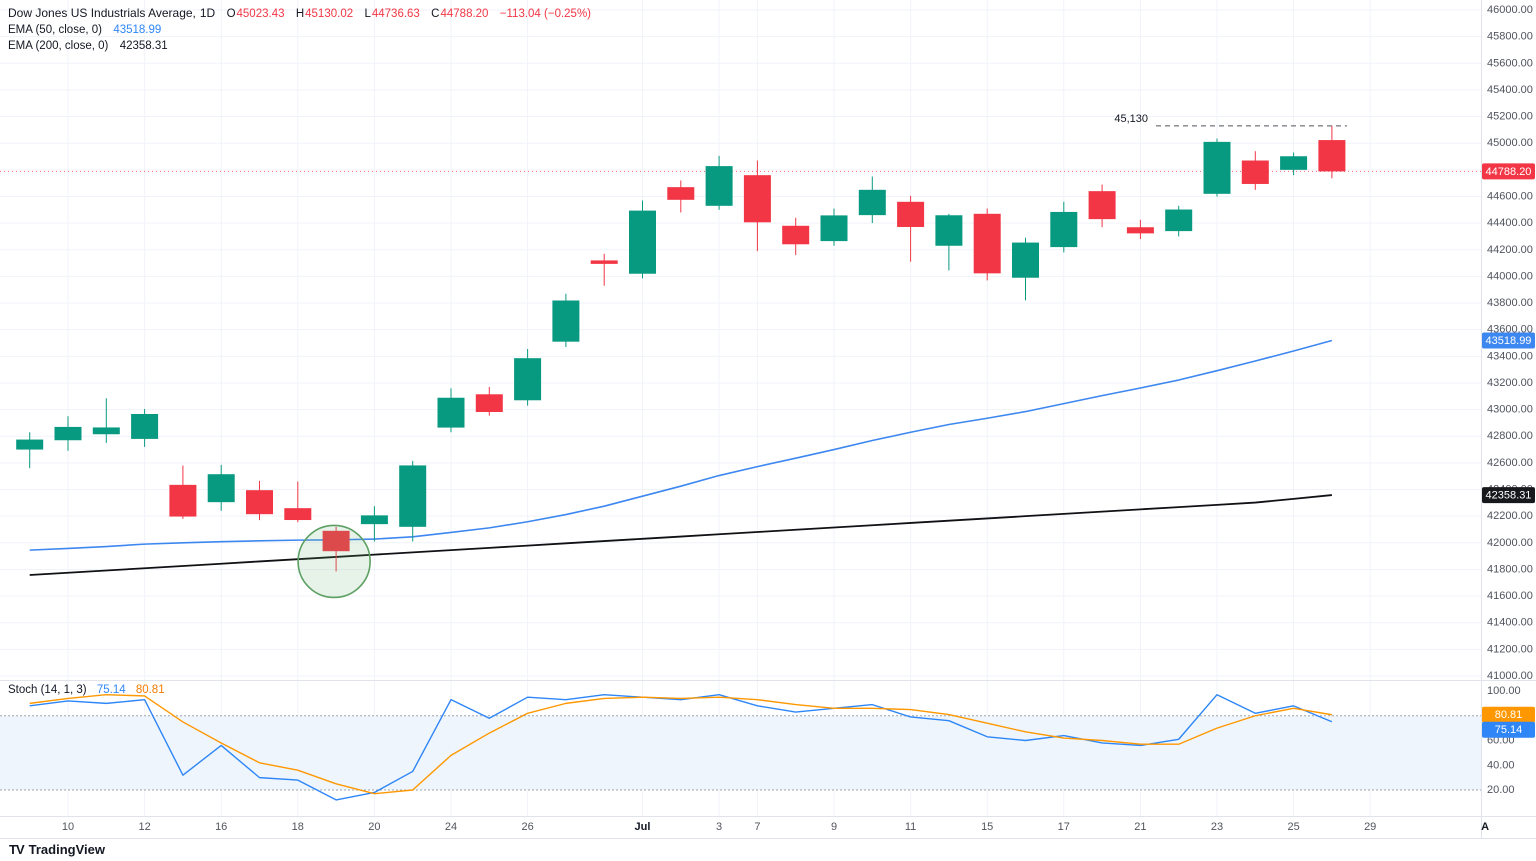 The image size is (1536, 861). Describe the element at coordinates (1504, 691) in the screenshot. I see `svg-text: 100.00` at that location.